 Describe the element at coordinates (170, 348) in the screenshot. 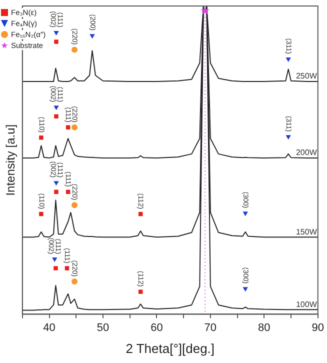

I see `x-axis-title: 2 Theta[°][deg.]` at that location.